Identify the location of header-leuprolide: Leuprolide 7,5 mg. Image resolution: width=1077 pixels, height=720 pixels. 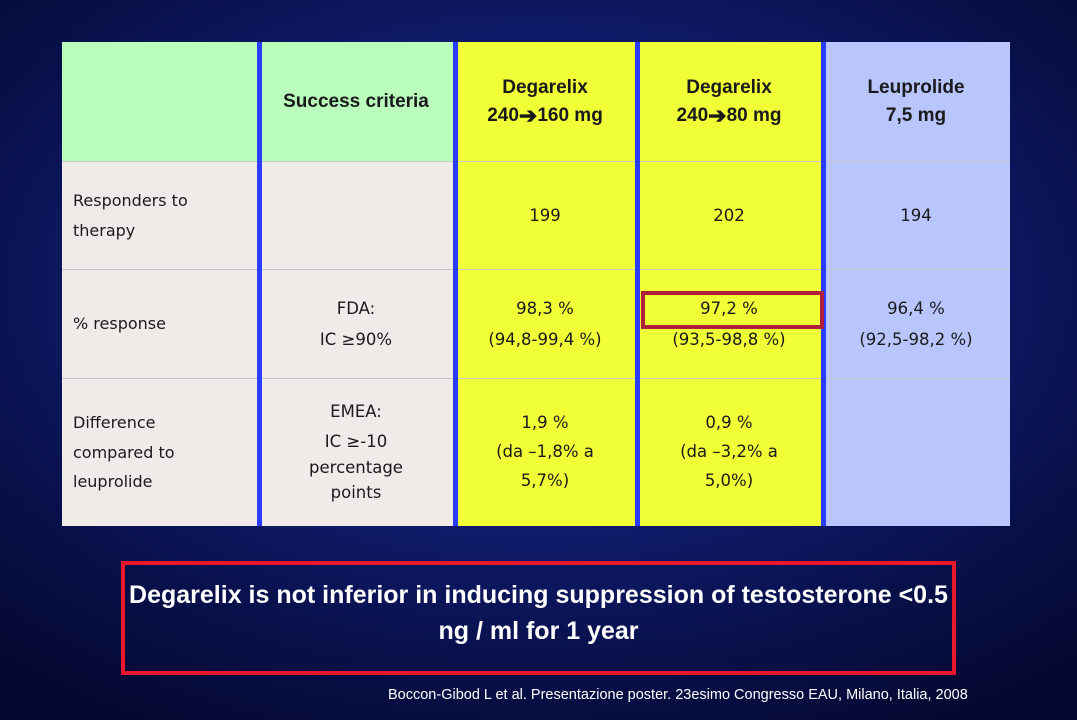
(916, 102).